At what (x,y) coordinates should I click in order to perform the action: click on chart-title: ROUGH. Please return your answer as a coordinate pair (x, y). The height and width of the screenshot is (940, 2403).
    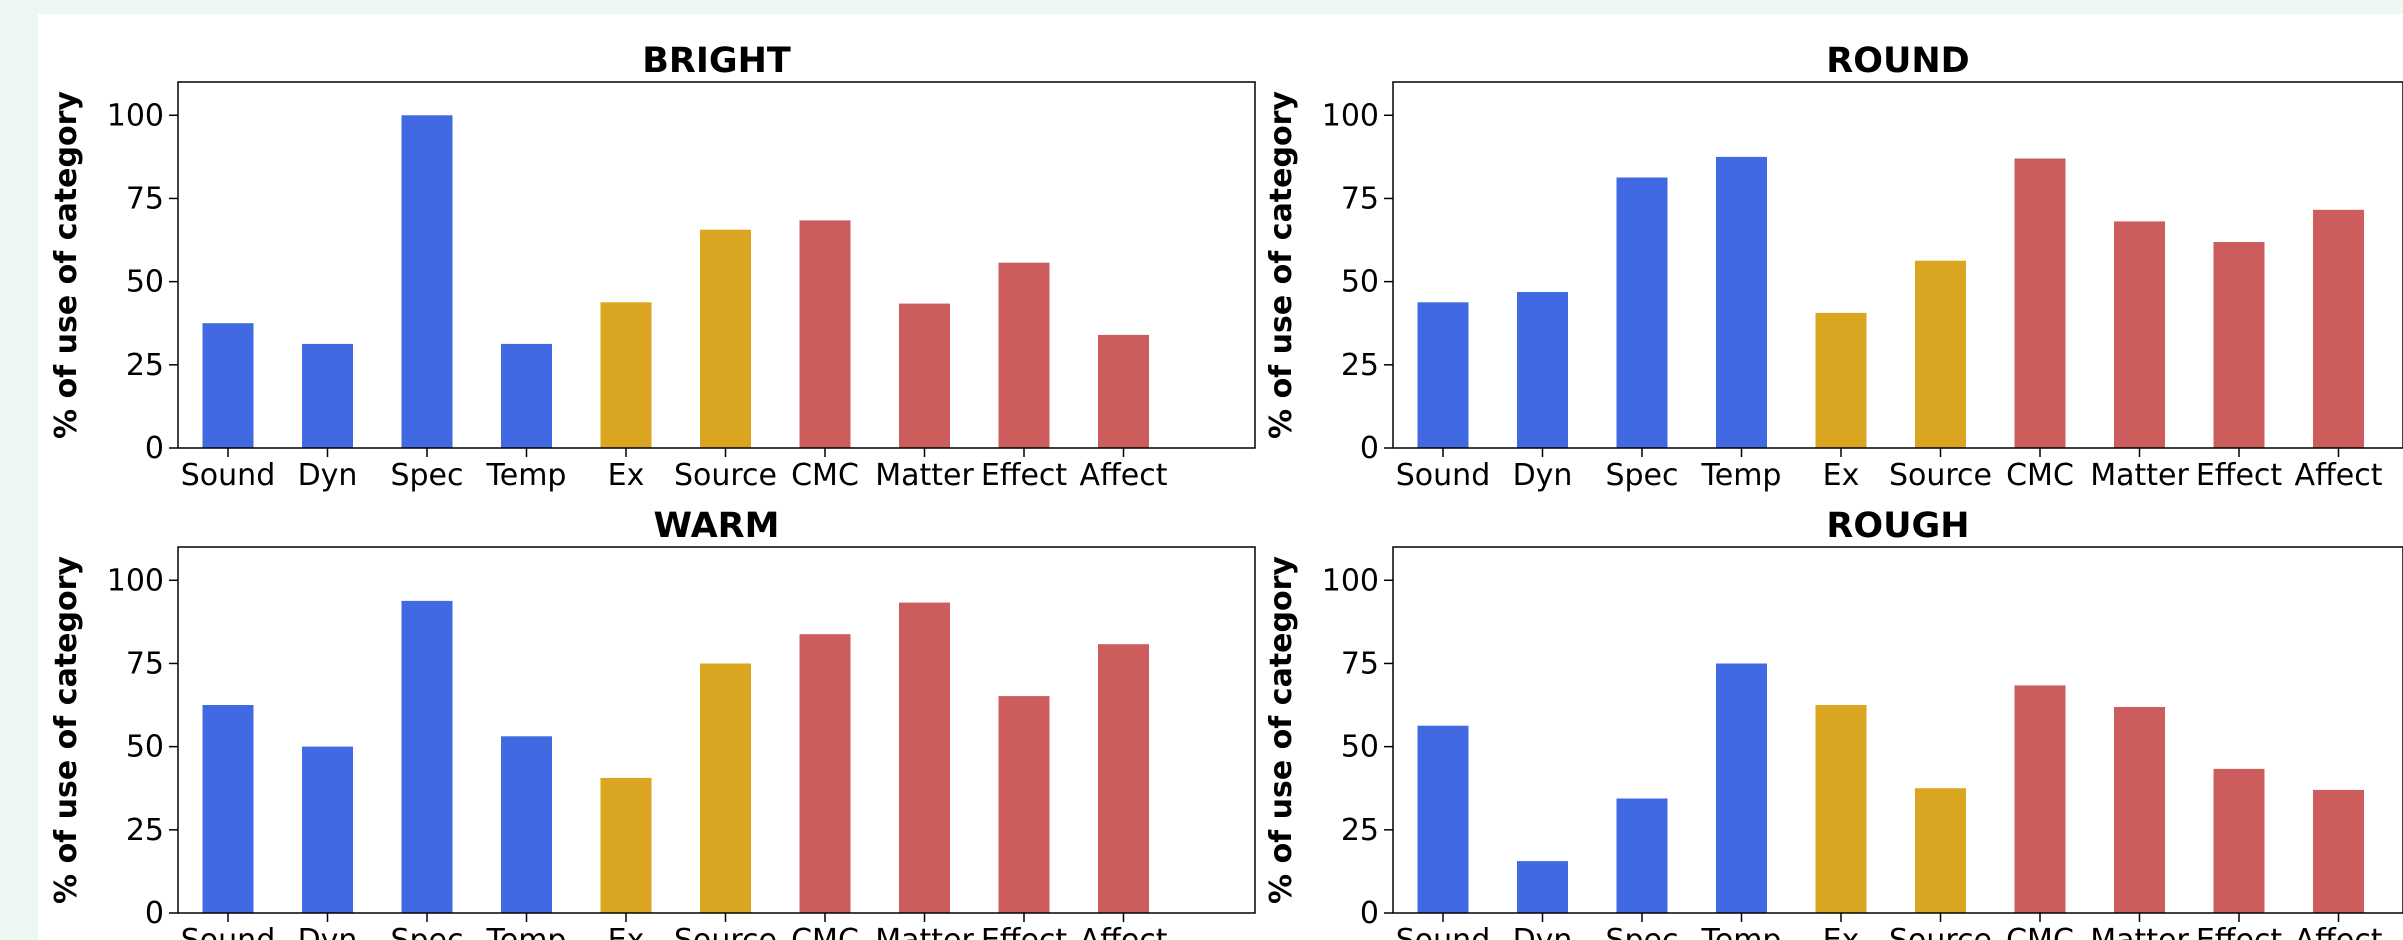
    Looking at the image, I should click on (1897, 526).